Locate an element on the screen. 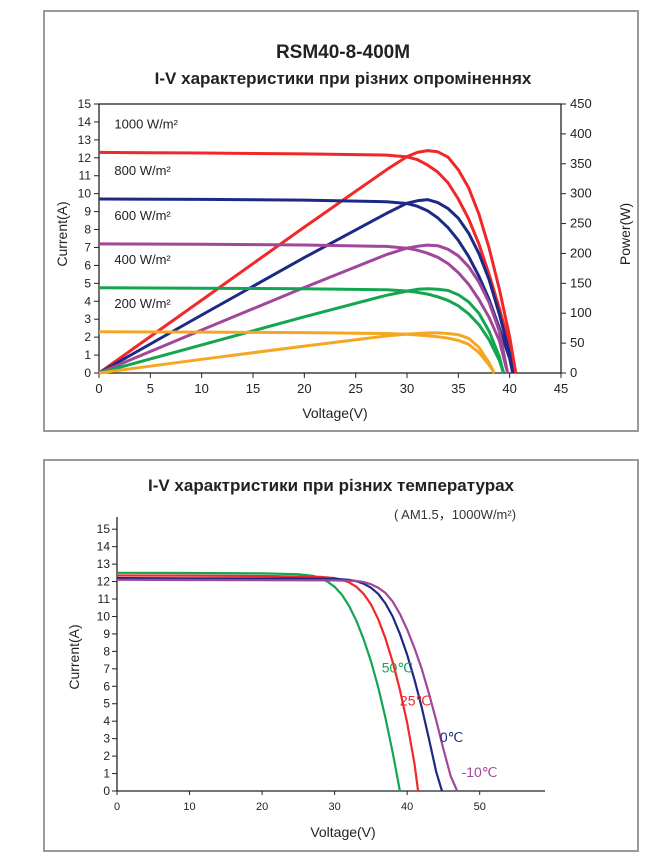 The image size is (655, 866). chart1-title: RSM40-8-400M is located at coordinates (343, 52).